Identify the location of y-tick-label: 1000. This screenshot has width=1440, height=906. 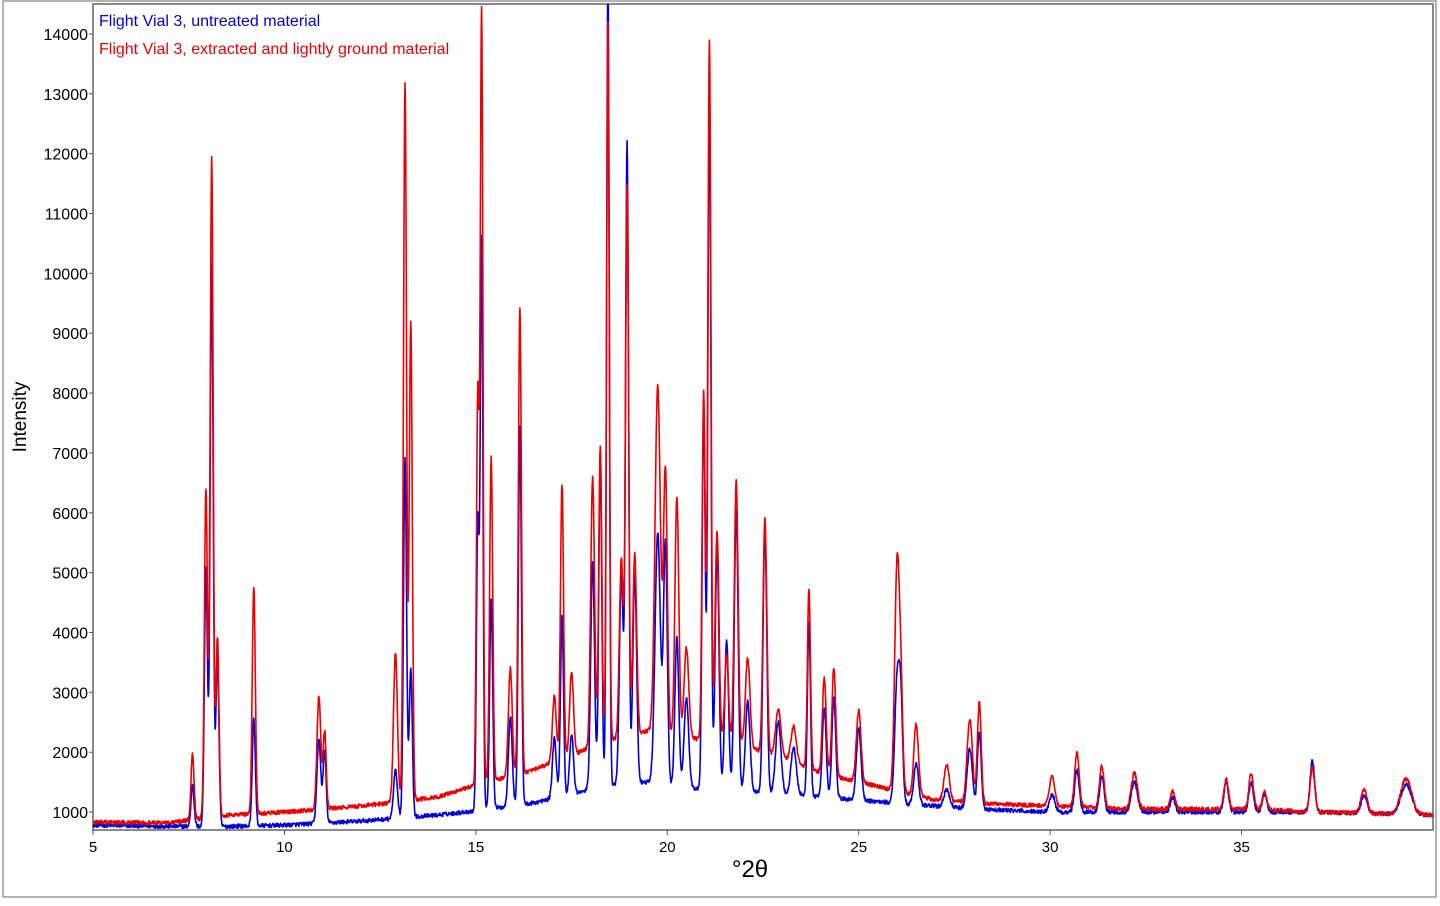
(70, 813).